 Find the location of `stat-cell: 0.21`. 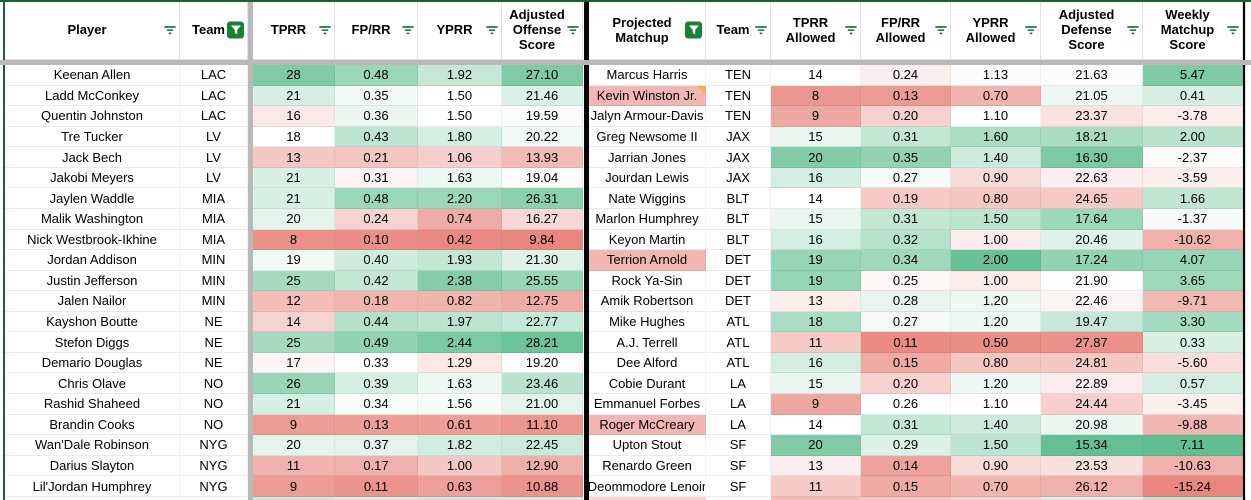

stat-cell: 0.21 is located at coordinates (376, 157).